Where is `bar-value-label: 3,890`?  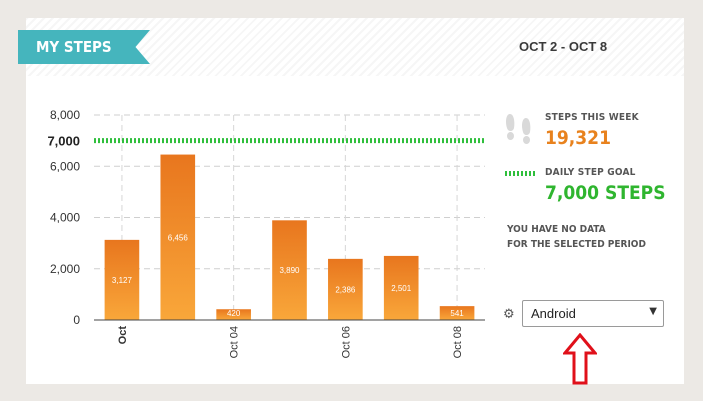 bar-value-label: 3,890 is located at coordinates (289, 270).